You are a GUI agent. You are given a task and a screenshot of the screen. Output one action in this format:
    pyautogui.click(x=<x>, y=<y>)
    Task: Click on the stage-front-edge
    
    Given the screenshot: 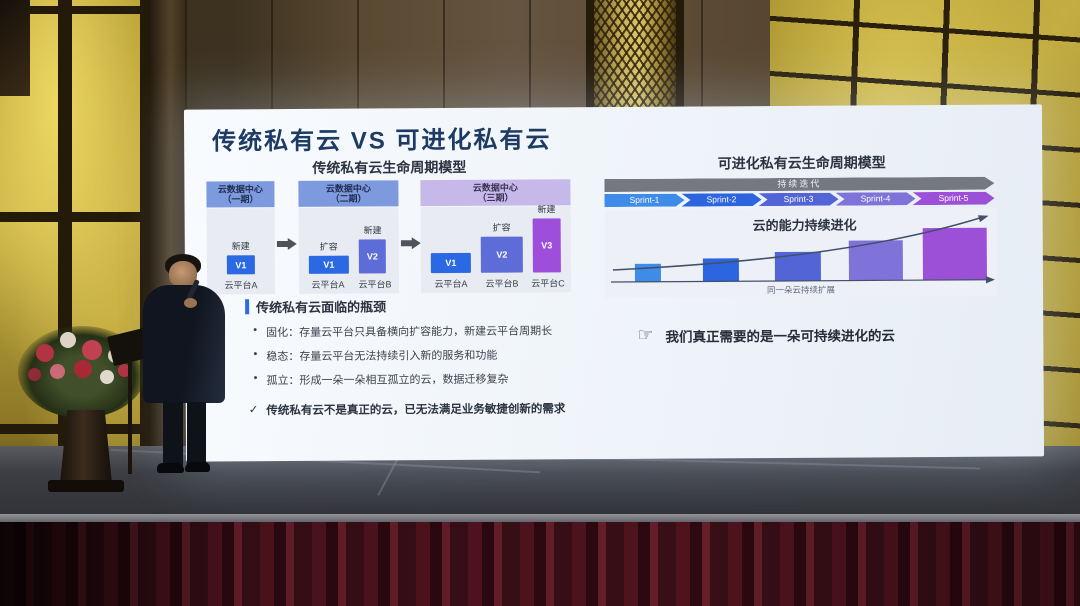 What is the action you would take?
    pyautogui.click(x=540, y=518)
    